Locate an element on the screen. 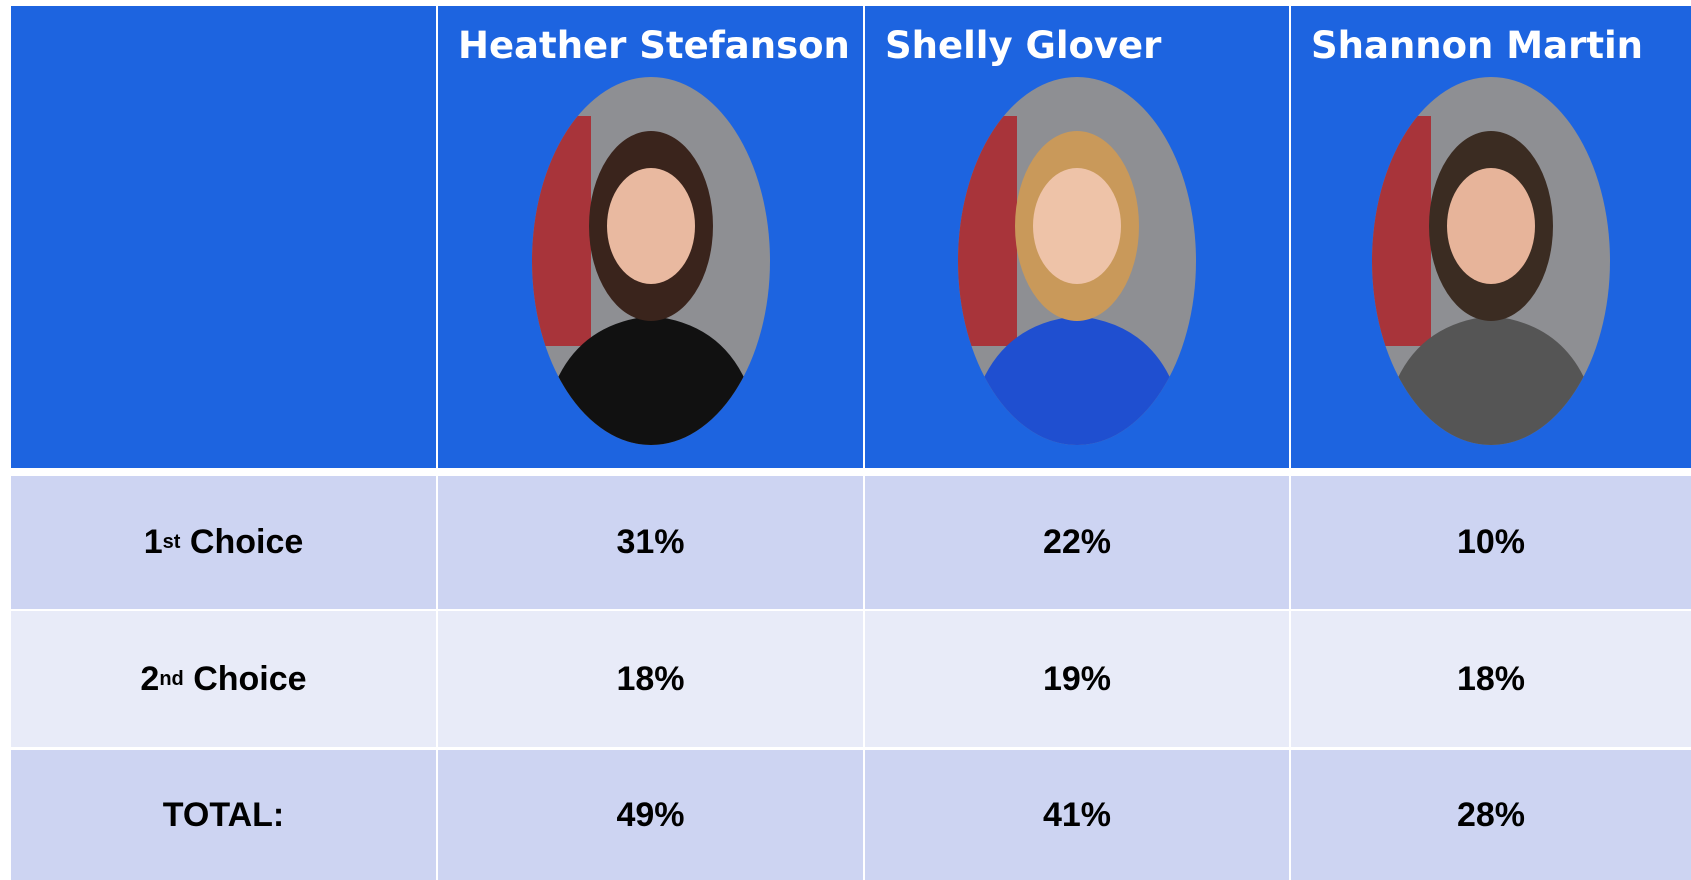  ordinal-suffix: nd is located at coordinates (171, 678).